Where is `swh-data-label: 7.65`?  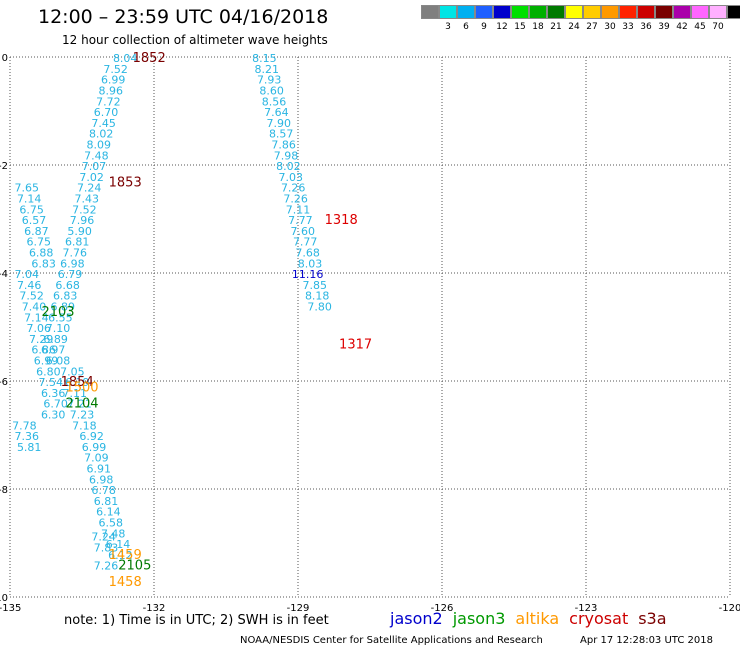
swh-data-label: 7.65 is located at coordinates (27, 188).